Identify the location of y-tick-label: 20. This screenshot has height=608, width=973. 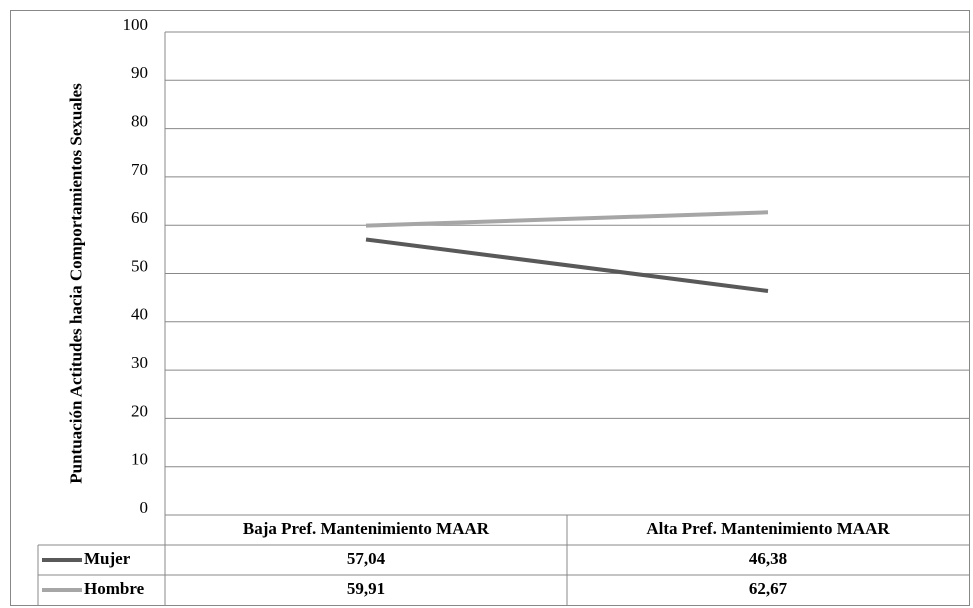
(139, 410).